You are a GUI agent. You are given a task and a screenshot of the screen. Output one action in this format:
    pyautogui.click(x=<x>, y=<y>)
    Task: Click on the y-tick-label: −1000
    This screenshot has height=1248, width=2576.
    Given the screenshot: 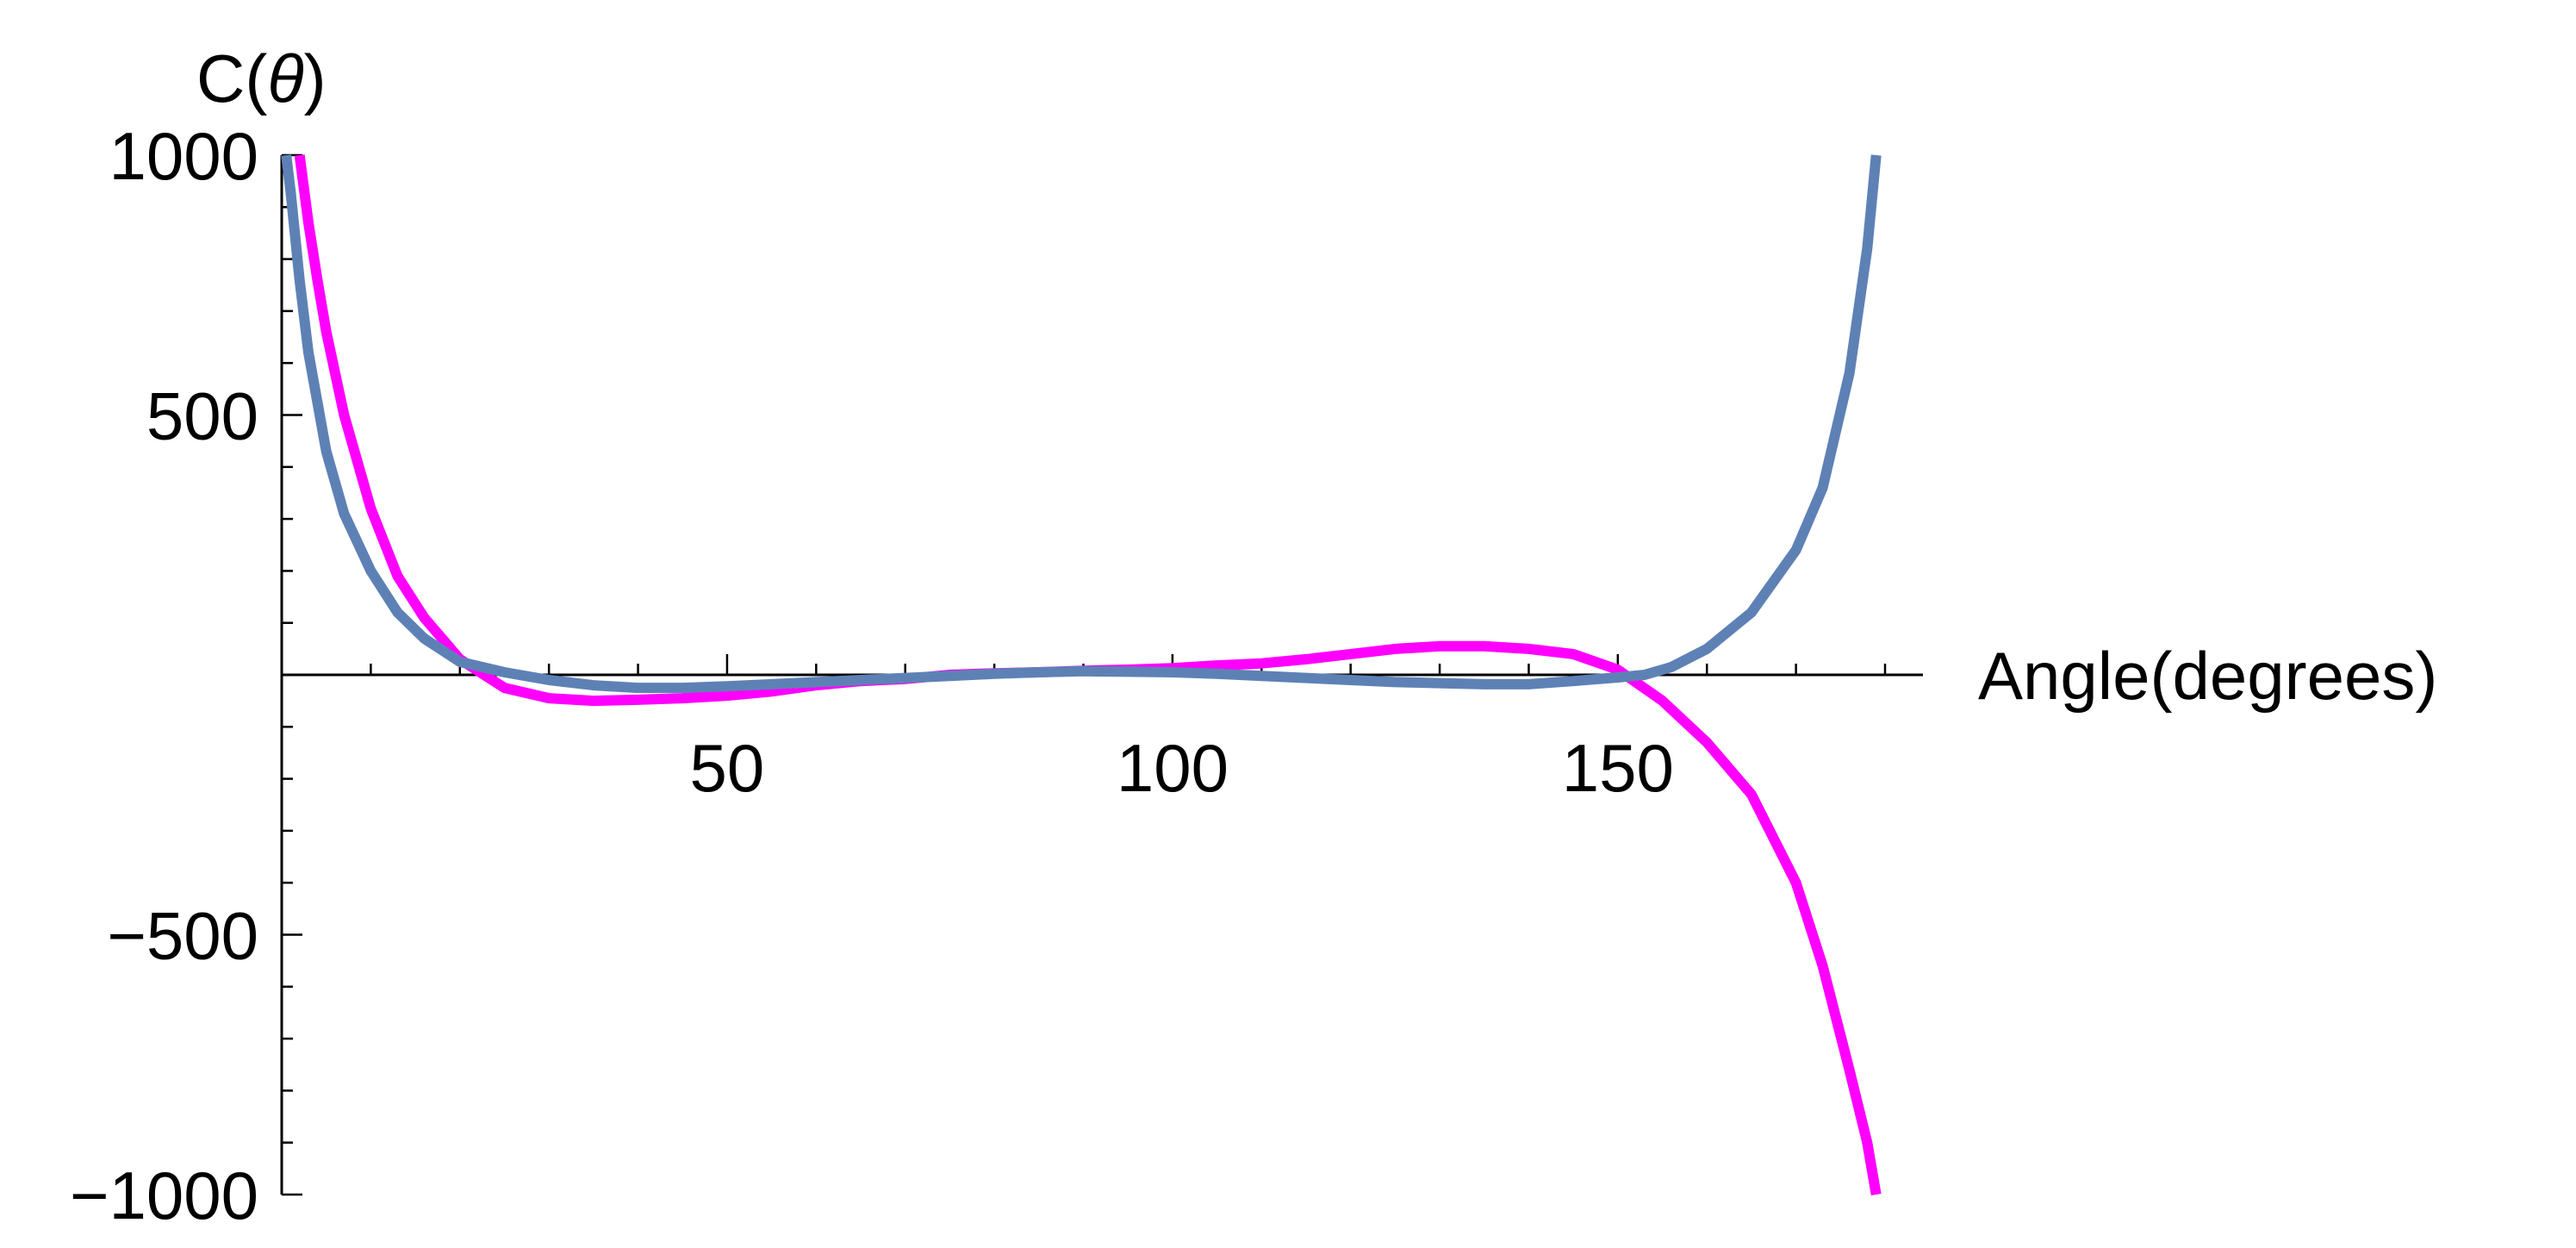 What is the action you would take?
    pyautogui.click(x=164, y=1196)
    